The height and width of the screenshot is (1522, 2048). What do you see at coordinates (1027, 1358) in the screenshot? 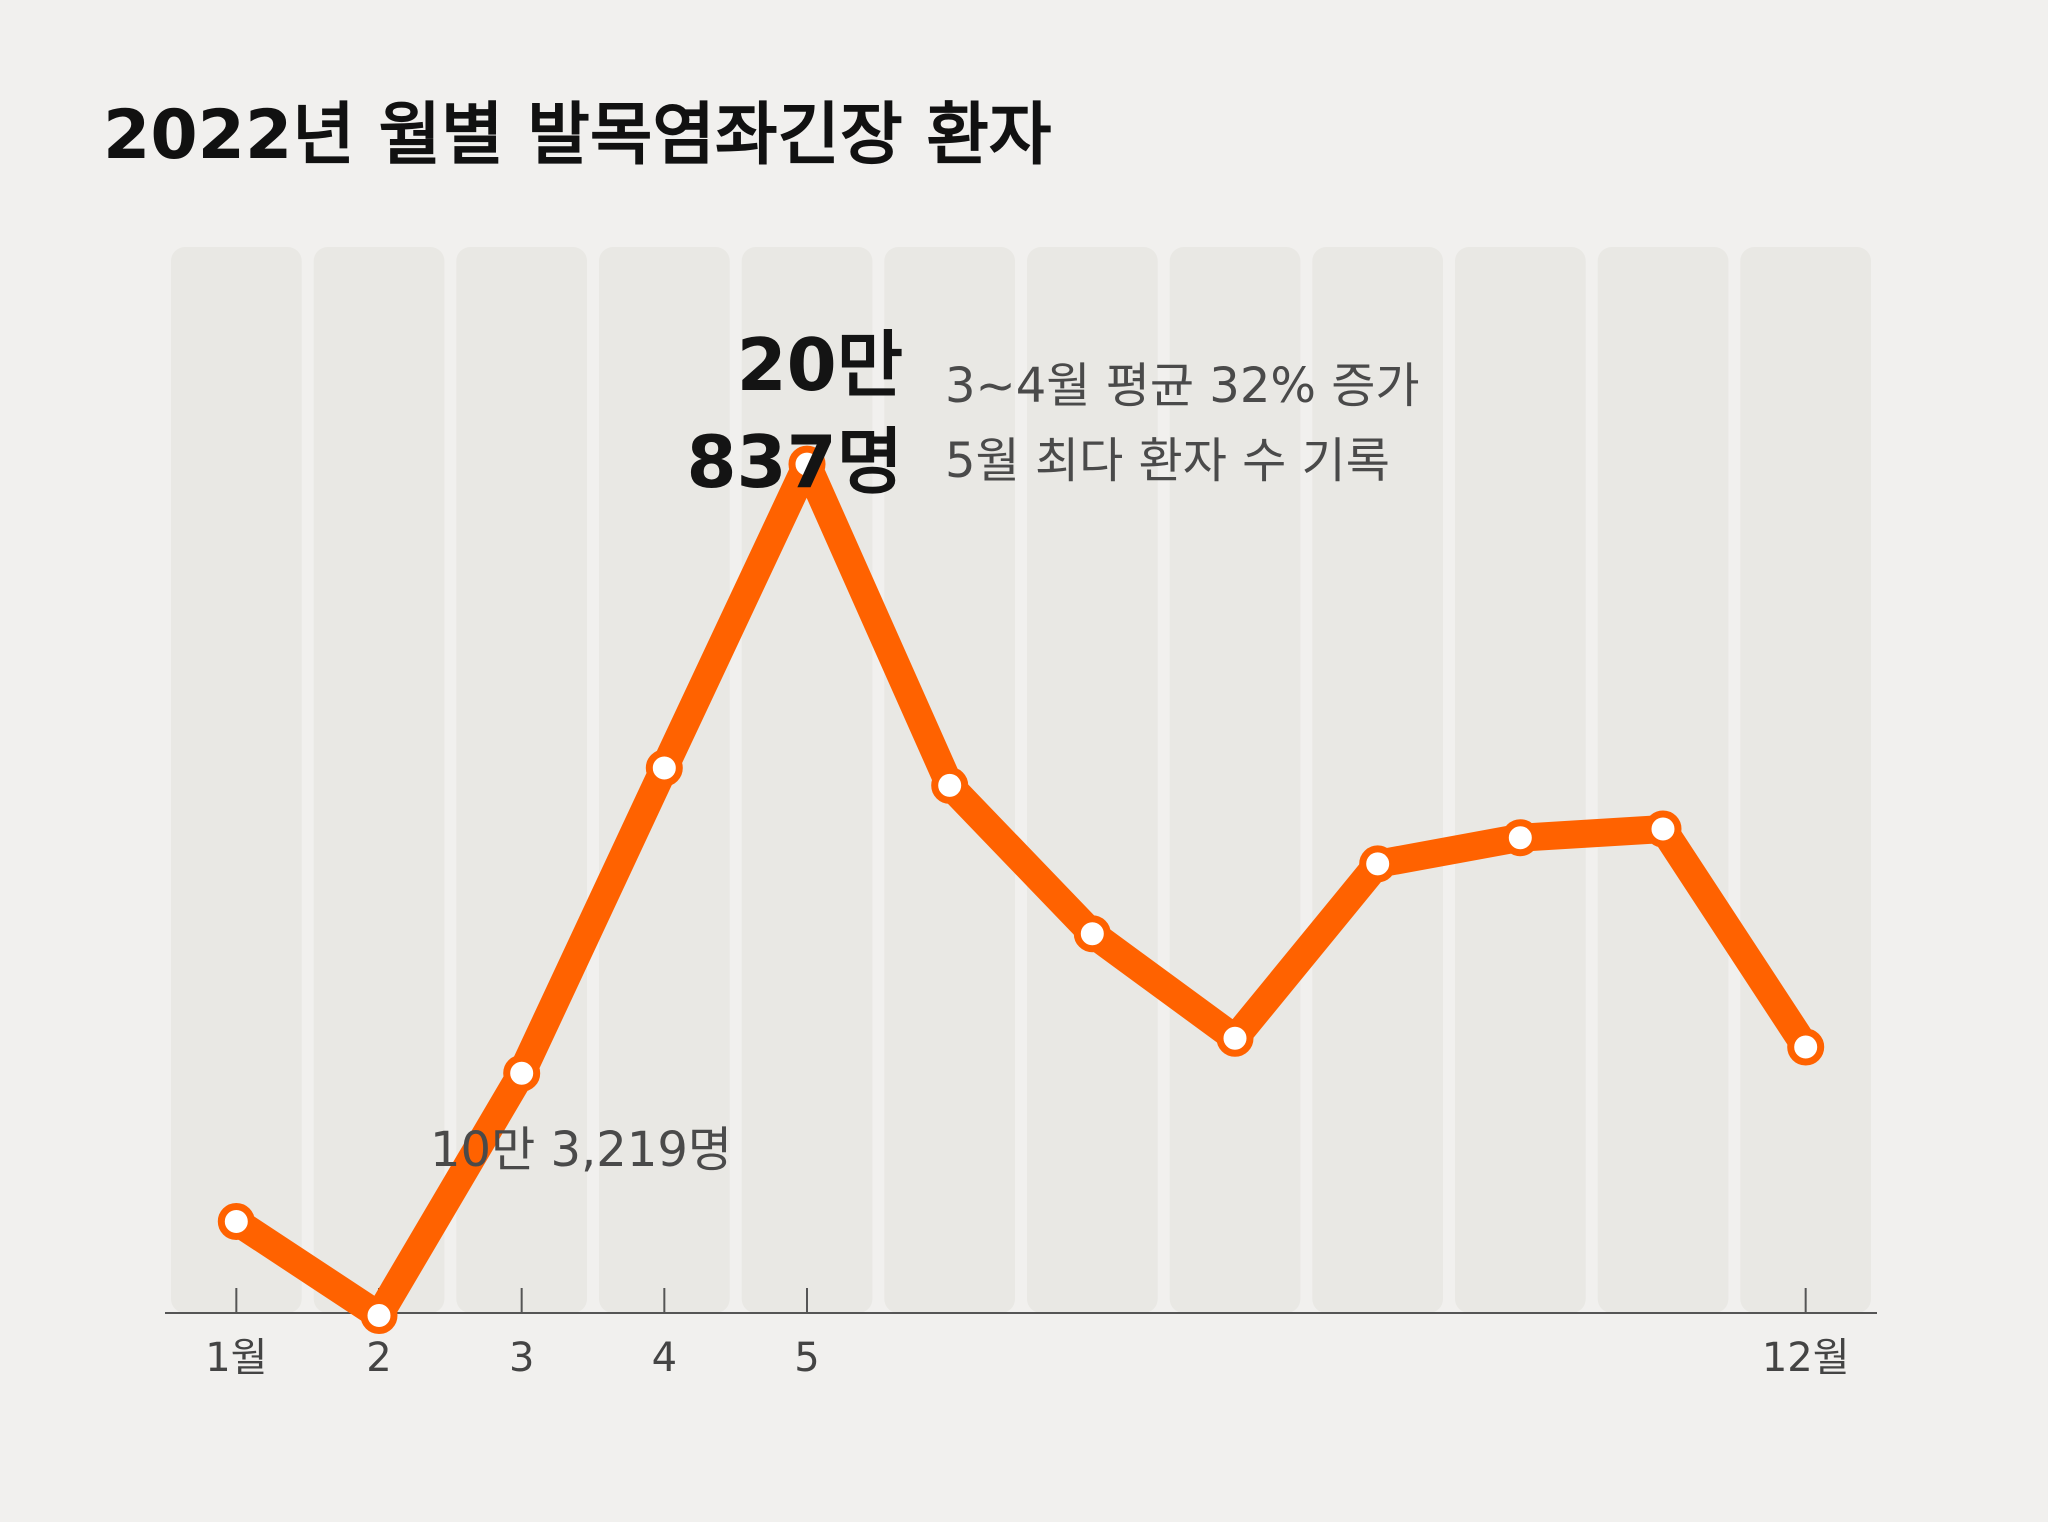
I see `x-axis-tick-labels: 1월 2 3 4 5 12월` at bounding box center [1027, 1358].